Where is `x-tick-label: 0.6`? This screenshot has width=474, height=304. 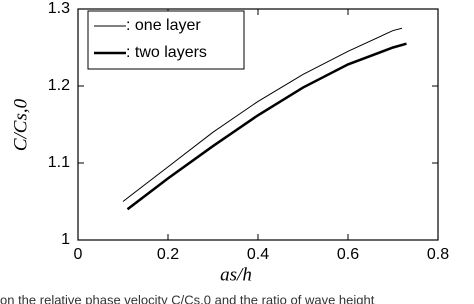 x-tick-label: 0.6 is located at coordinates (348, 254).